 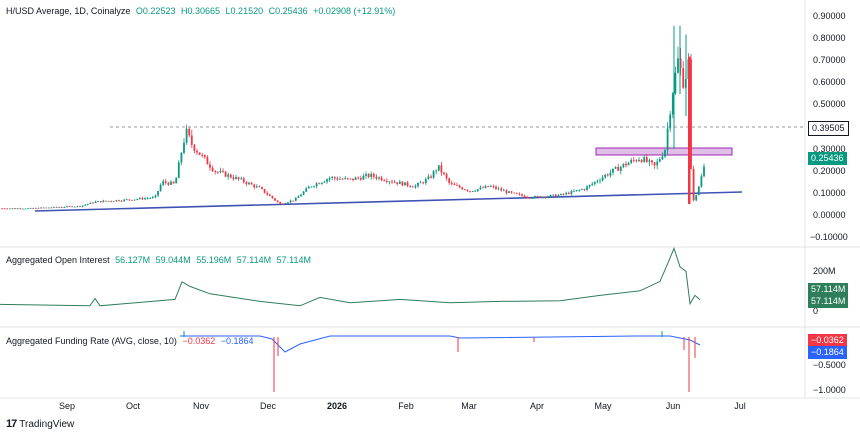 What do you see at coordinates (829, 149) in the screenshot?
I see `price-axis-label: 0.30000` at bounding box center [829, 149].